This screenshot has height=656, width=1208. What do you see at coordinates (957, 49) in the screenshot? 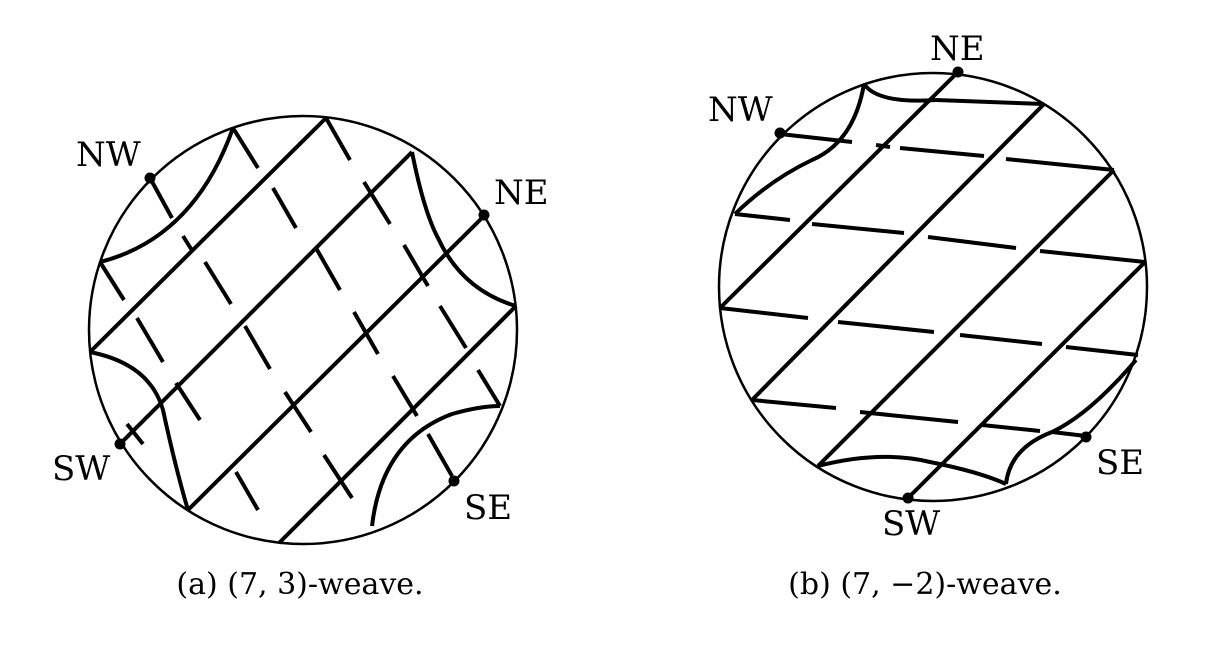
I see `panel-b-label-ne: NE` at bounding box center [957, 49].